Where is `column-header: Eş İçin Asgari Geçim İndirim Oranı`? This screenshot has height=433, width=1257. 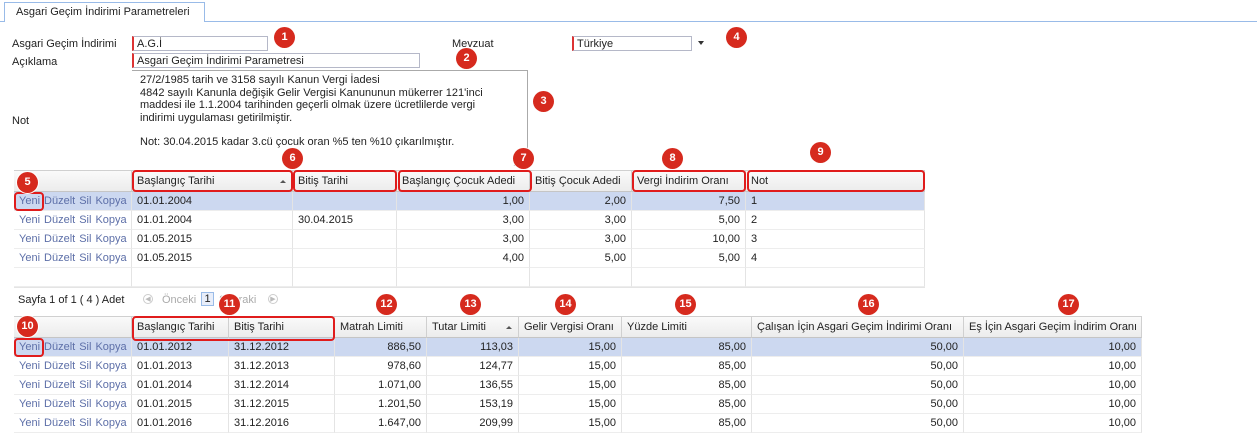 column-header: Eş İçin Asgari Geçim İndirim Oranı is located at coordinates (1053, 327).